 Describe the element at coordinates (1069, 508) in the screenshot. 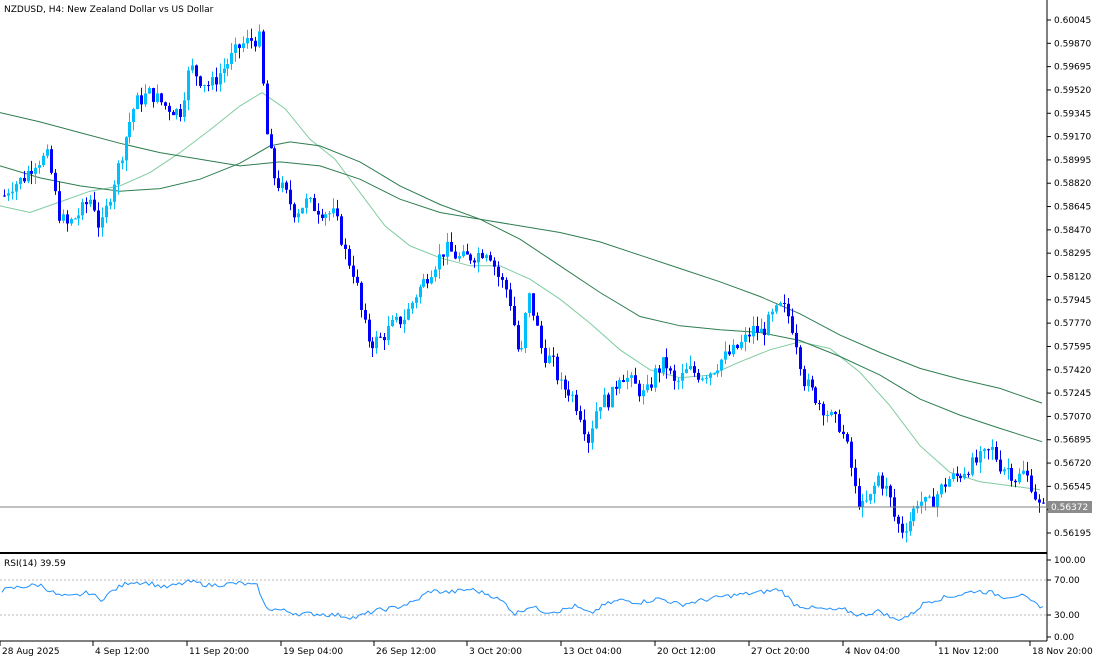

I see `current-price-value: 0.56372` at that location.